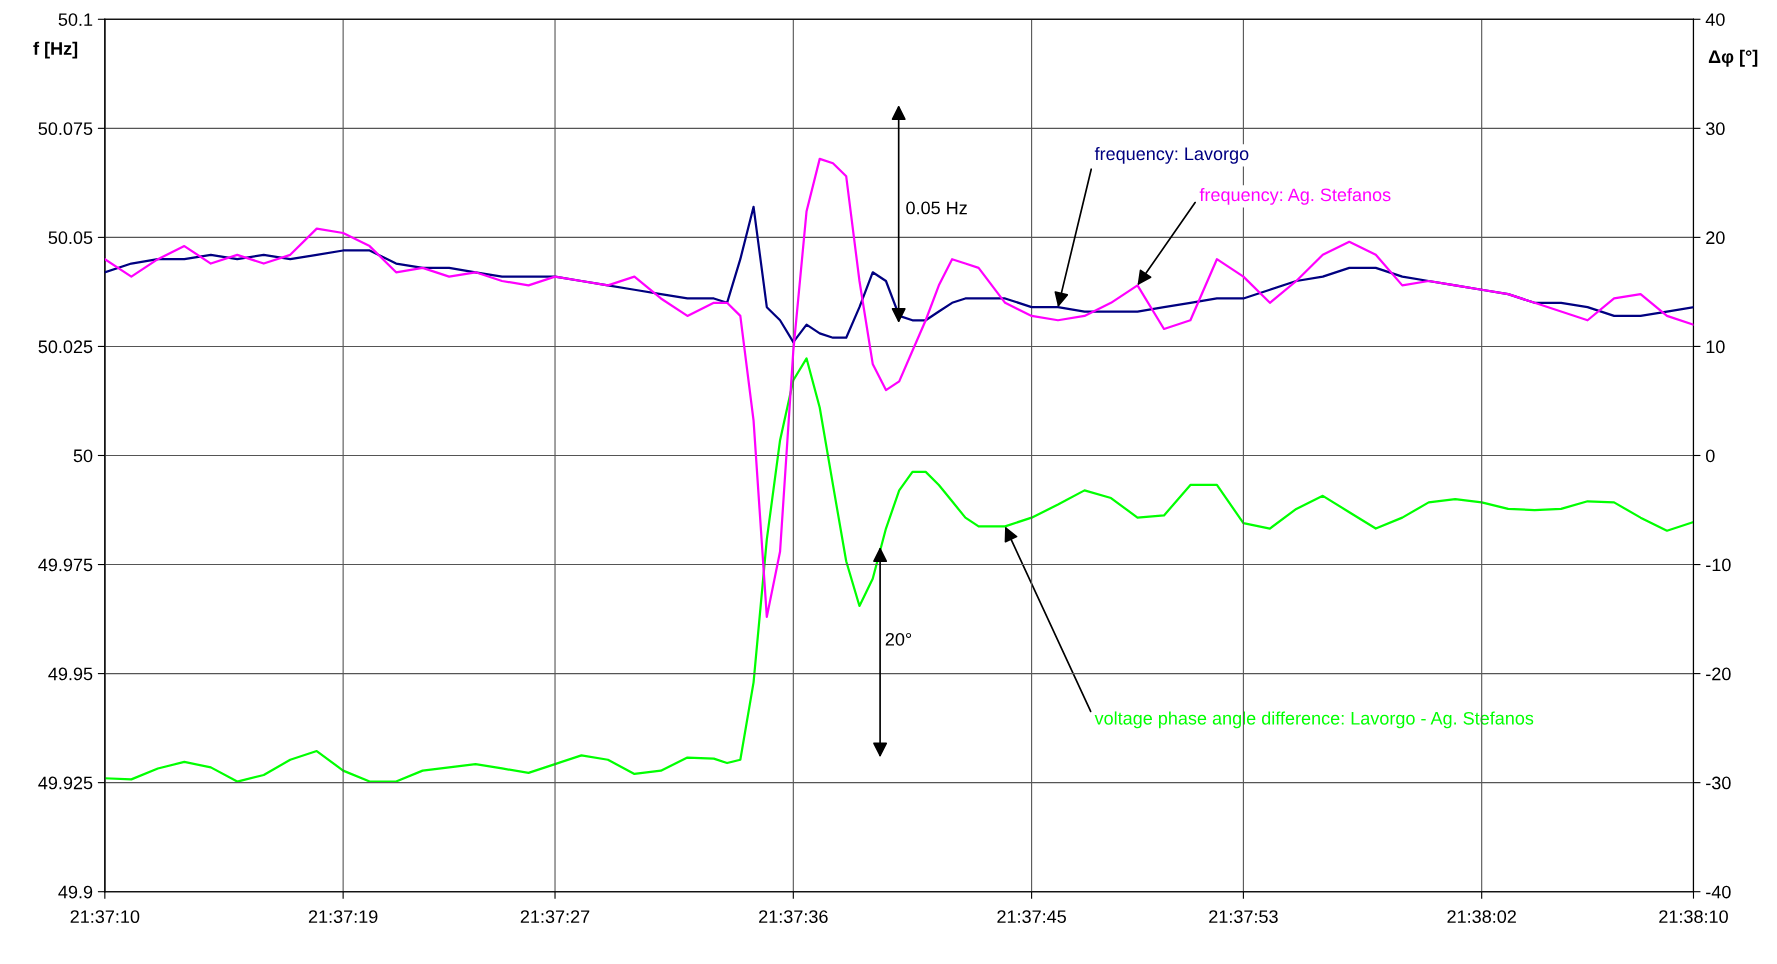 The width and height of the screenshot is (1777, 964). I want to click on y-tick-label: 49.925, so click(65, 783).